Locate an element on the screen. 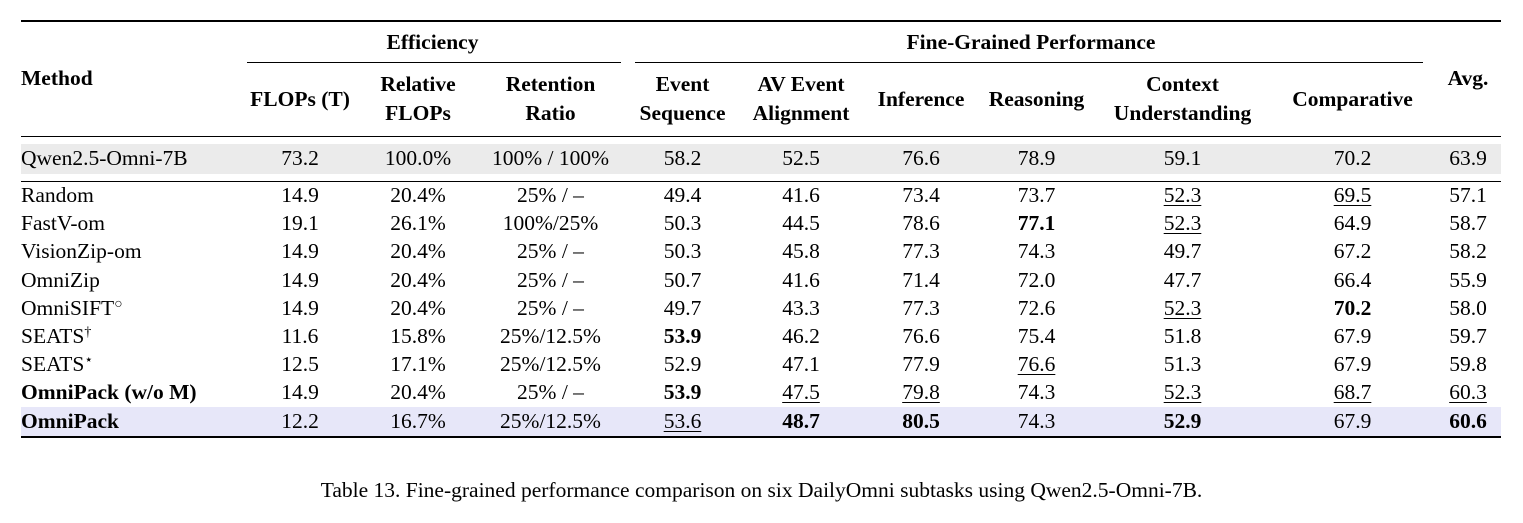 Image resolution: width=1523 pixels, height=523 pixels. cell-av-event-alignment: 45.8 is located at coordinates (801, 251).